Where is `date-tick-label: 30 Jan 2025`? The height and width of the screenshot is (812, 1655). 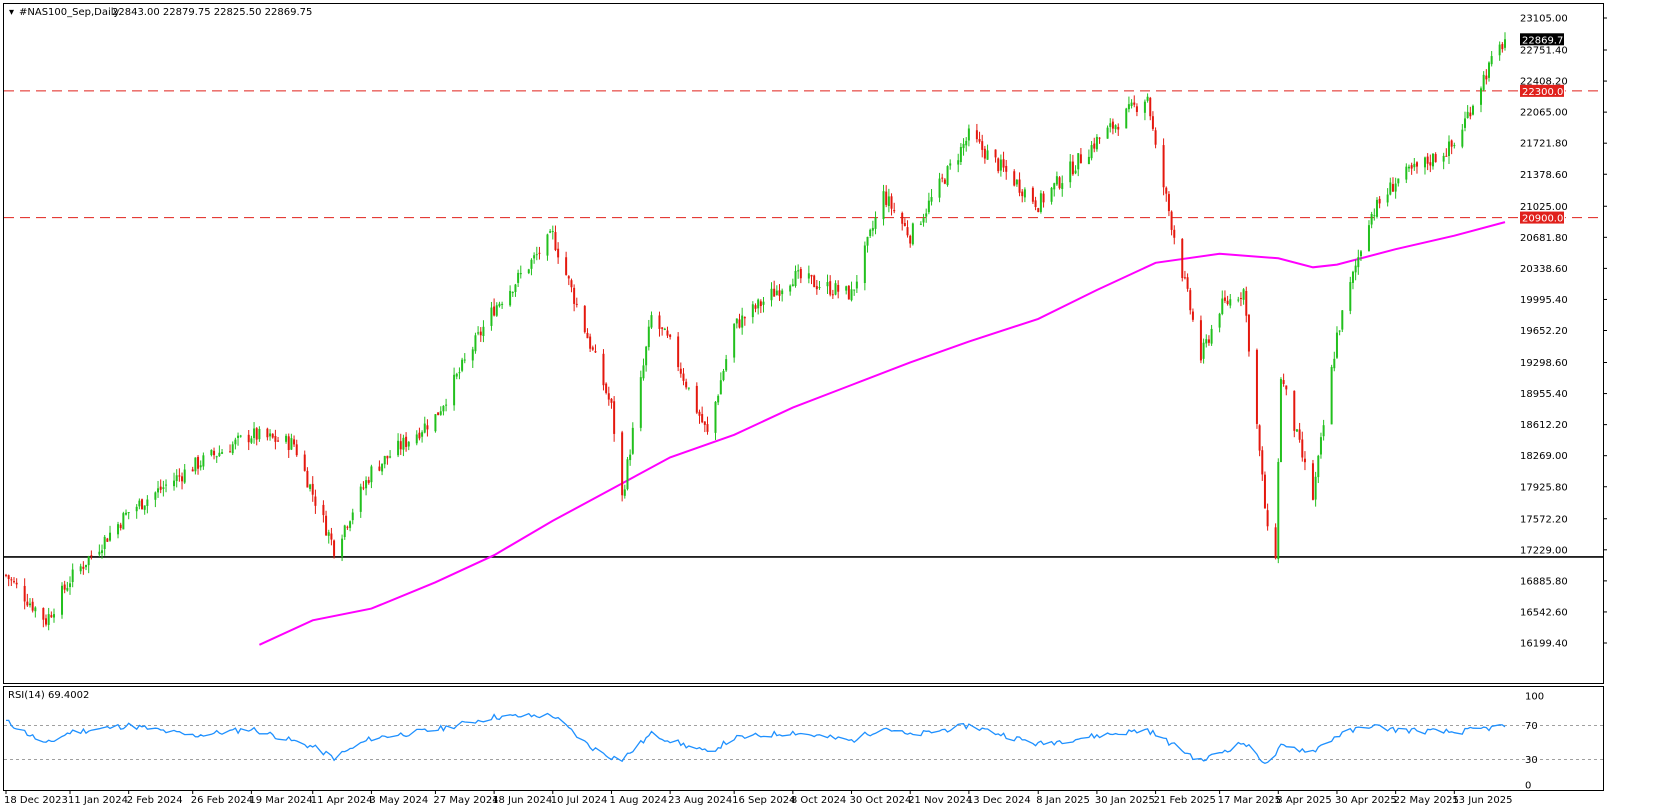 date-tick-label: 30 Jan 2025 is located at coordinates (1125, 800).